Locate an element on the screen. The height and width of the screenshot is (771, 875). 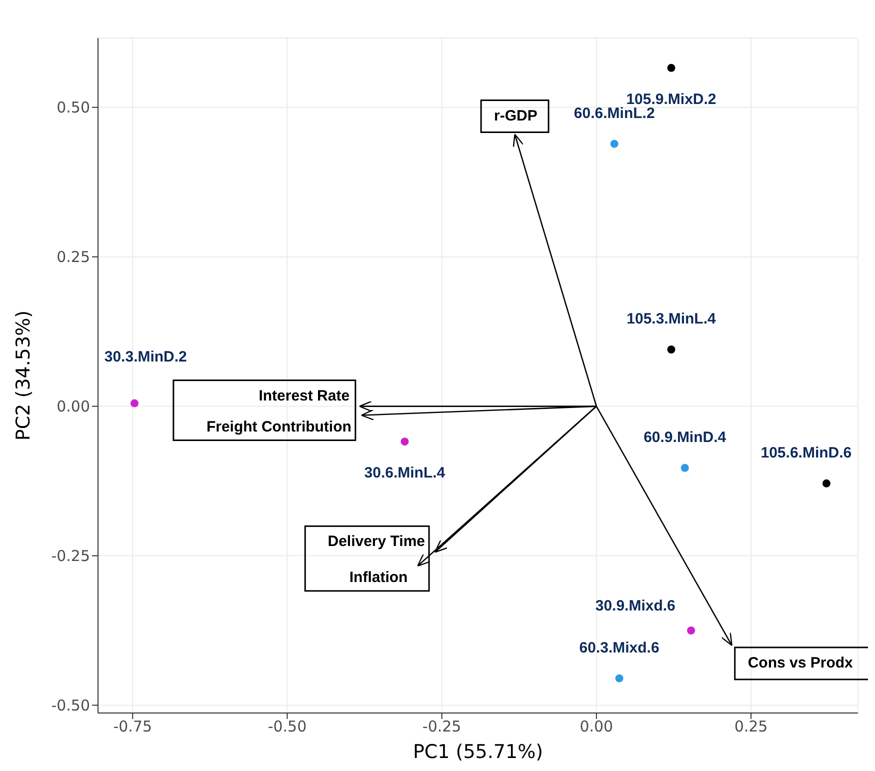
series-label: Inflation is located at coordinates (378, 577).